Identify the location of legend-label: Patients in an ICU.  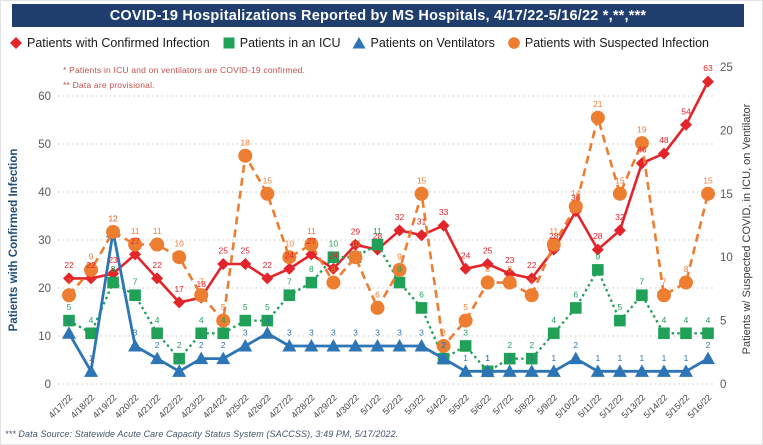
(290, 43).